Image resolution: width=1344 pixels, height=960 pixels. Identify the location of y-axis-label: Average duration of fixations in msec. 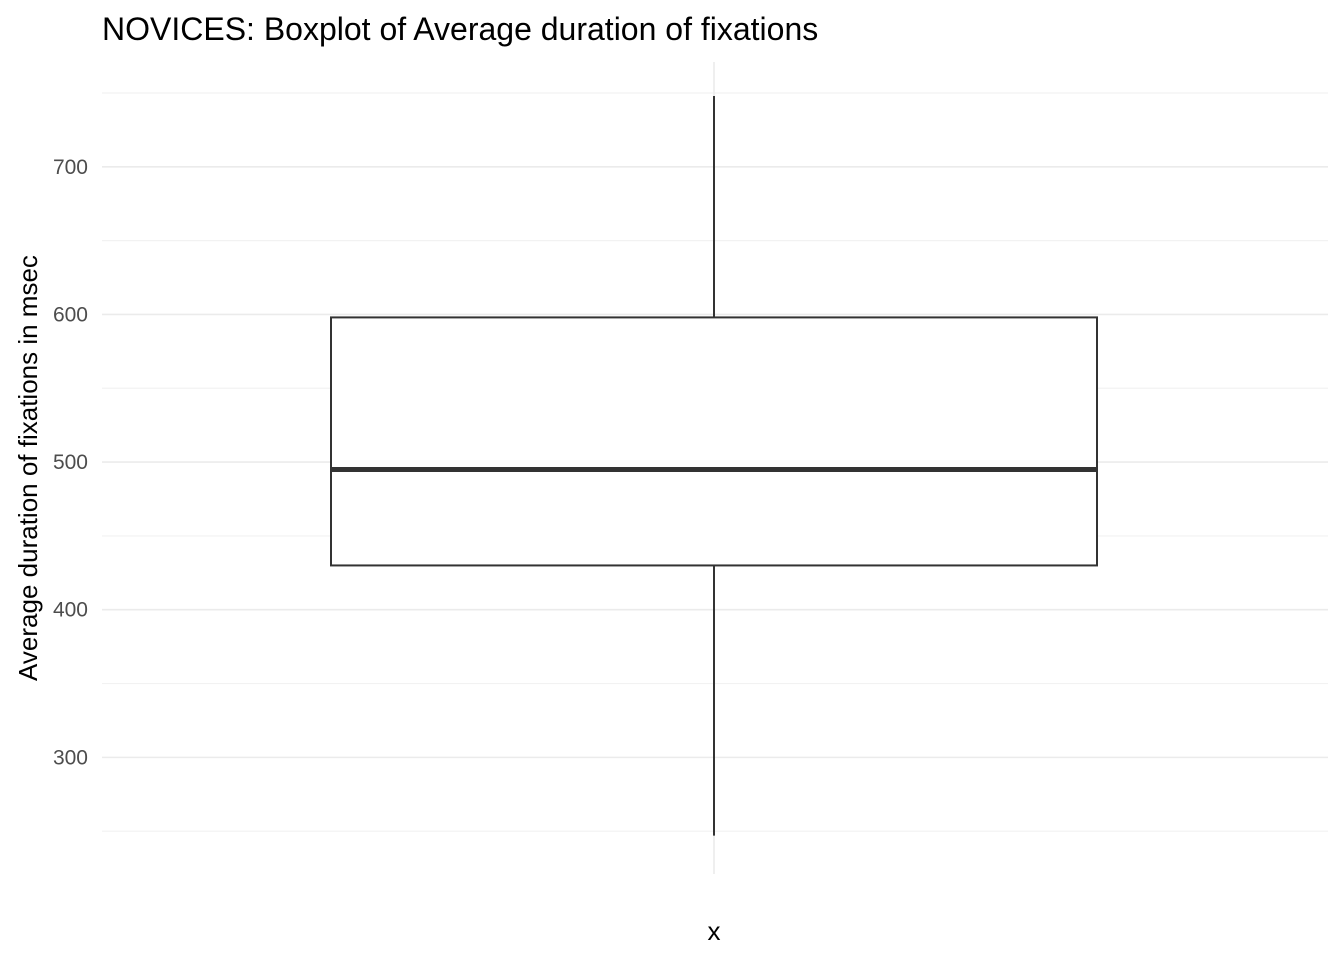
(28, 468).